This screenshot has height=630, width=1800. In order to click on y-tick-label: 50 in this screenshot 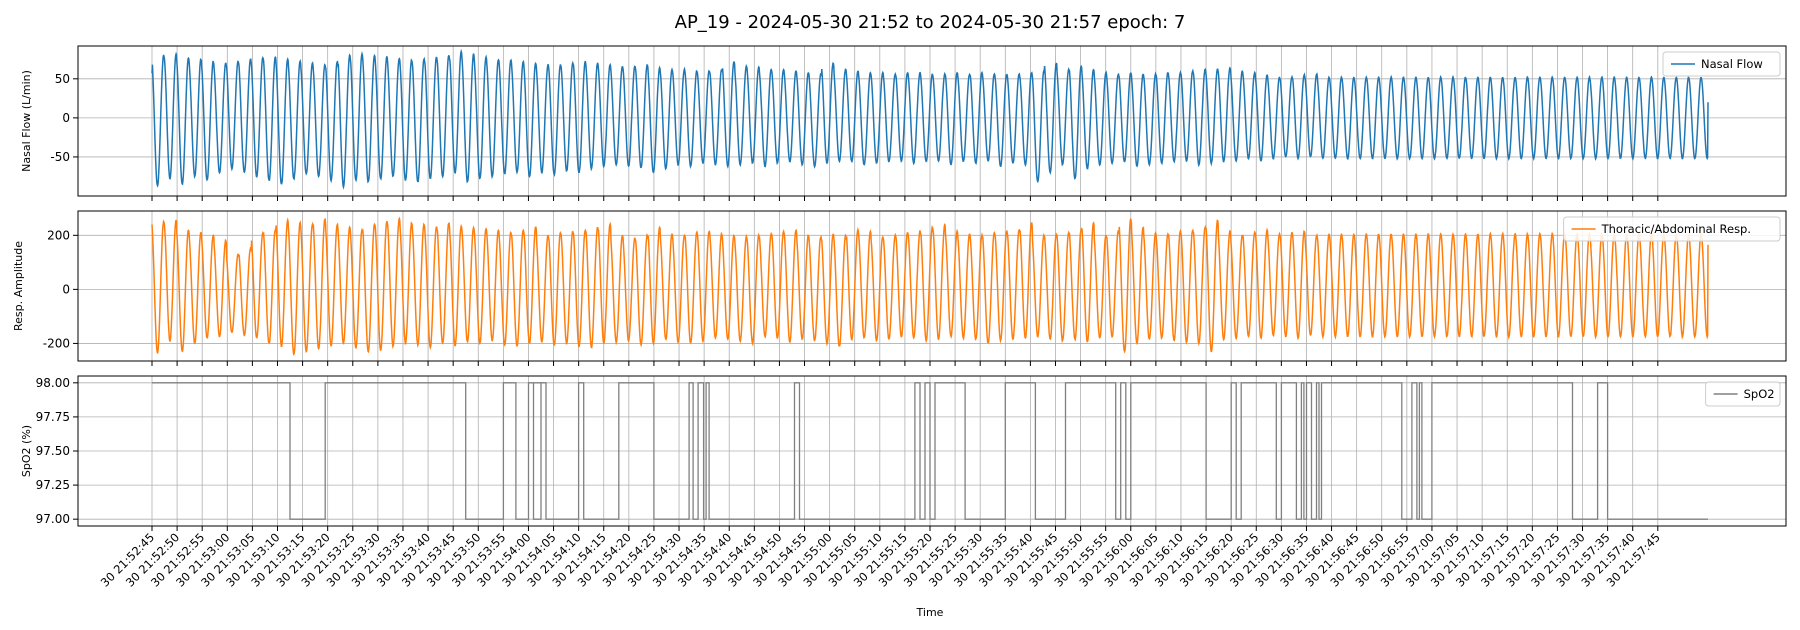, I will do `click(62, 79)`.